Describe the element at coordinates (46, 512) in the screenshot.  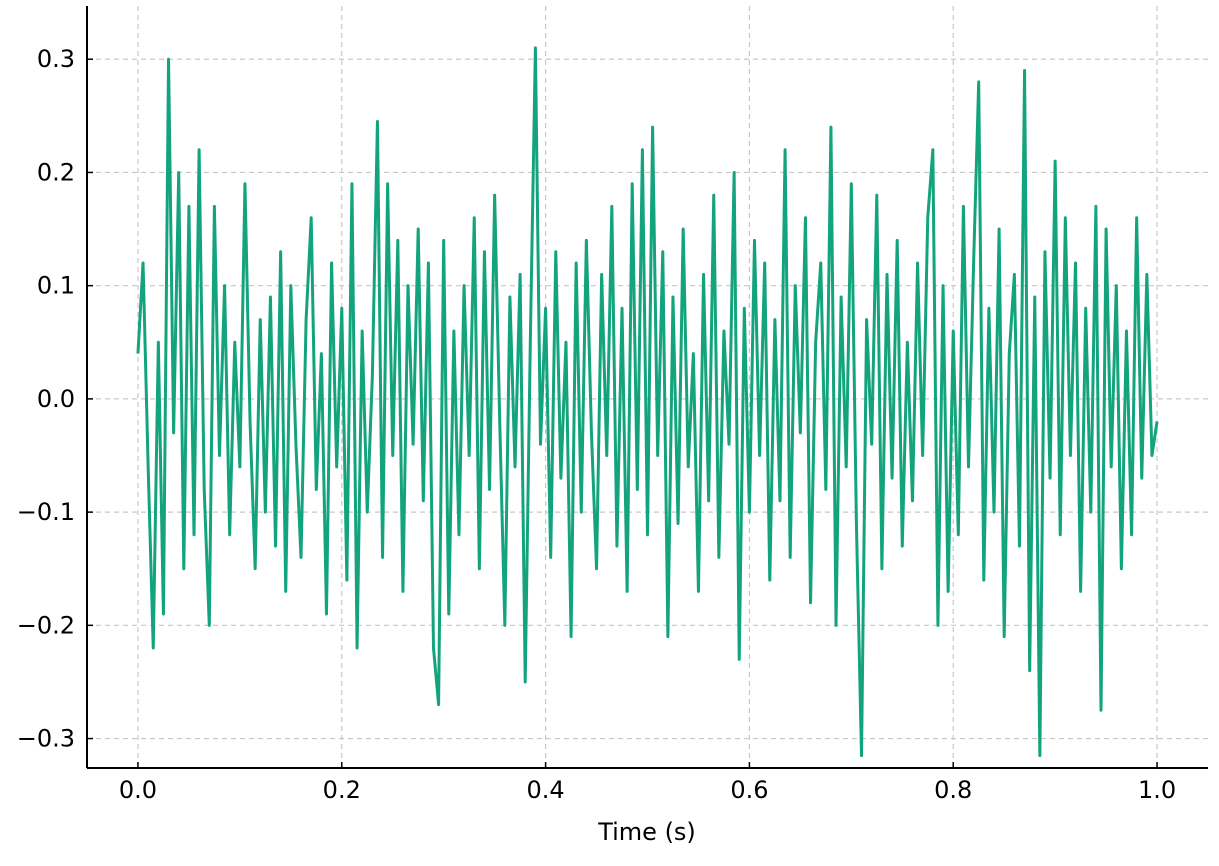
I see `y-tick-label: −0.1` at that location.